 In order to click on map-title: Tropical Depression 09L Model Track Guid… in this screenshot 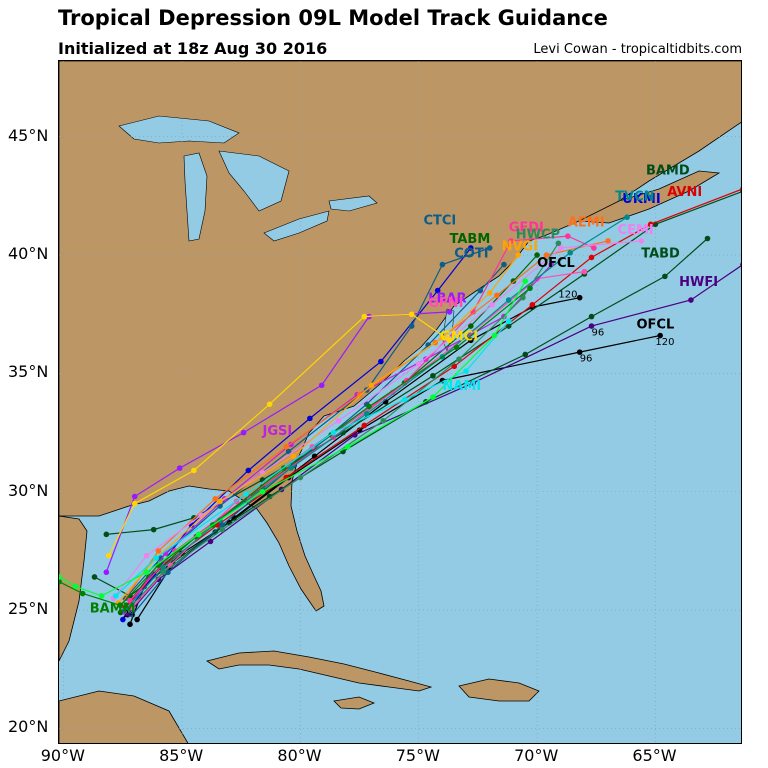, I will do `click(333, 18)`.